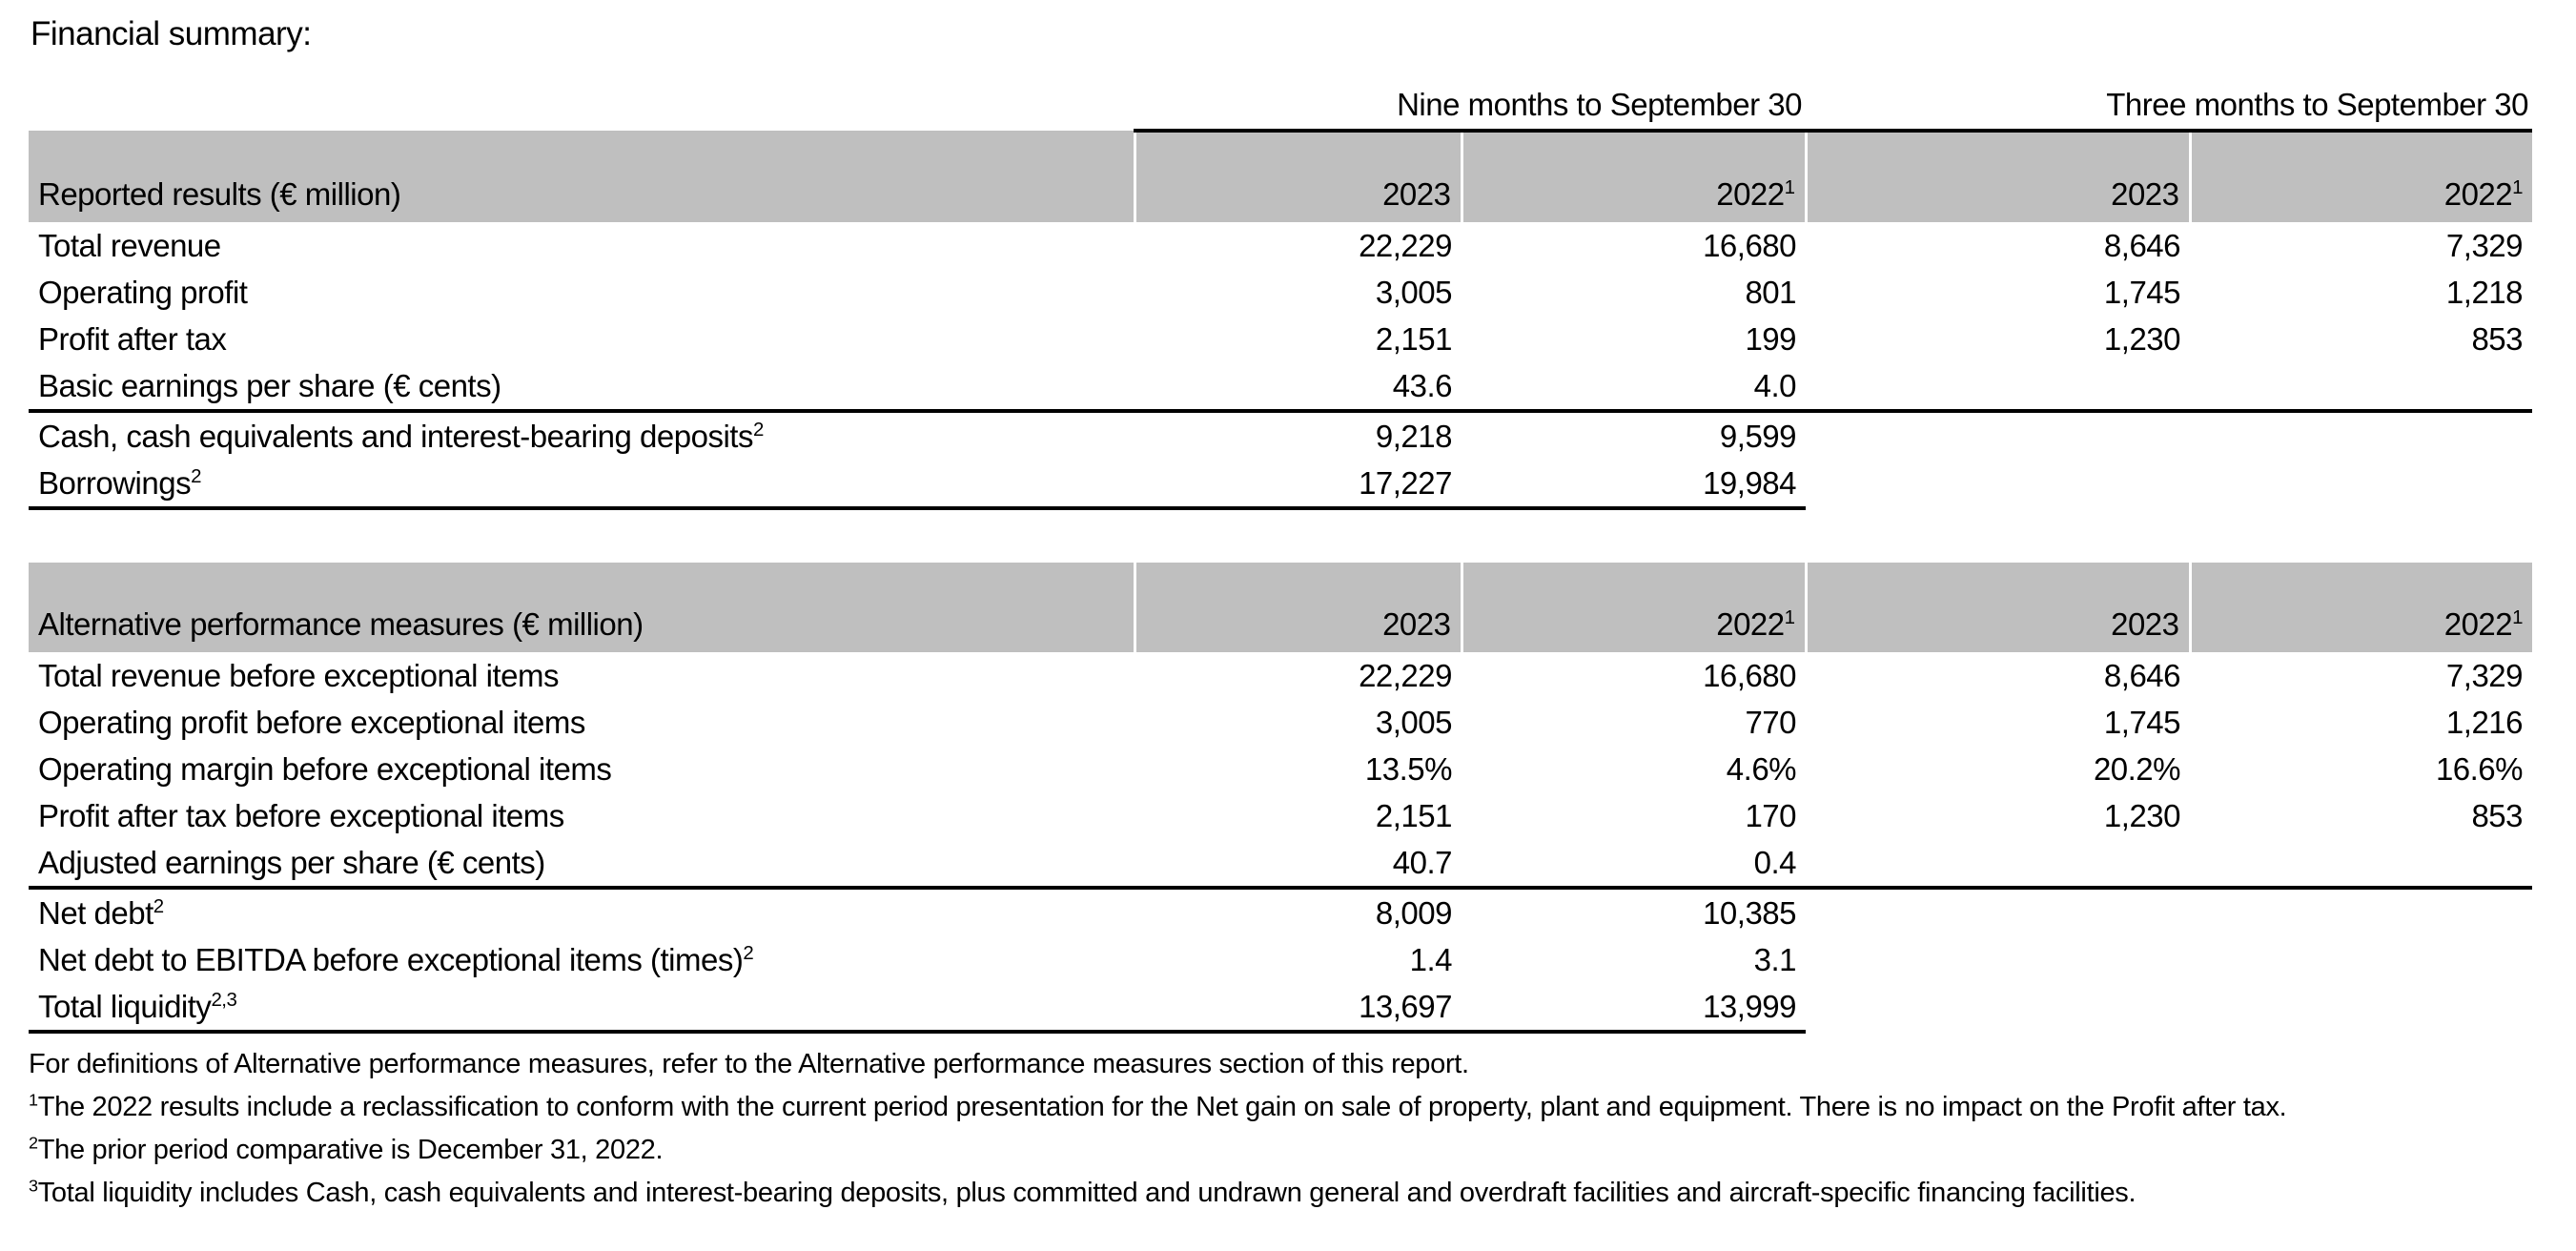 The image size is (2576, 1251). What do you see at coordinates (582, 99) in the screenshot?
I see `period-header-spacer` at bounding box center [582, 99].